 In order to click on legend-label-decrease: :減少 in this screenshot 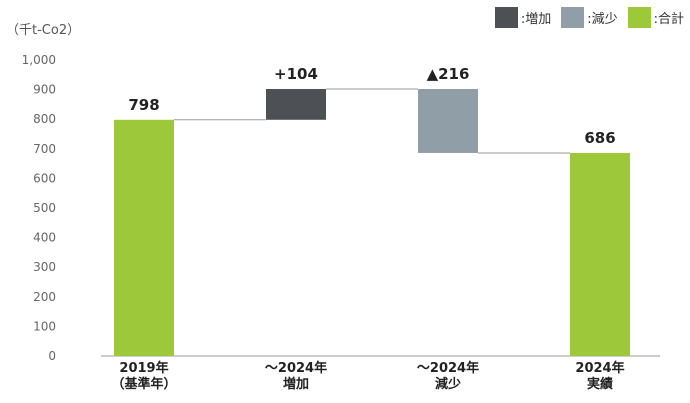, I will do `click(602, 19)`.